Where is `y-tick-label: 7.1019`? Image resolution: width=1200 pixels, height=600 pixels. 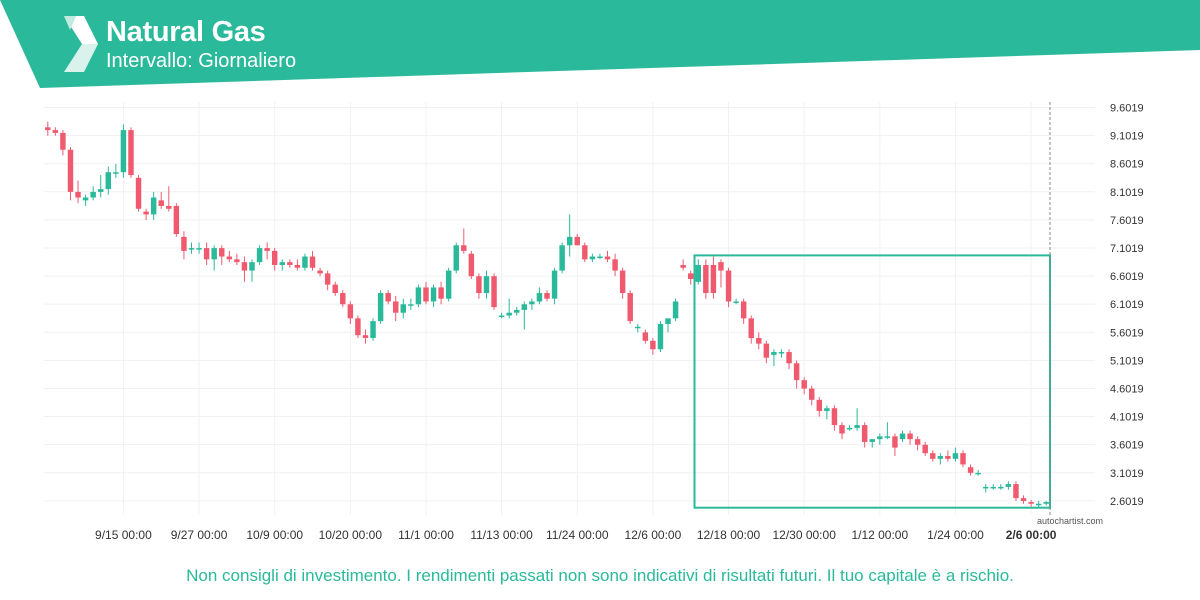
y-tick-label: 7.1019 is located at coordinates (1127, 249).